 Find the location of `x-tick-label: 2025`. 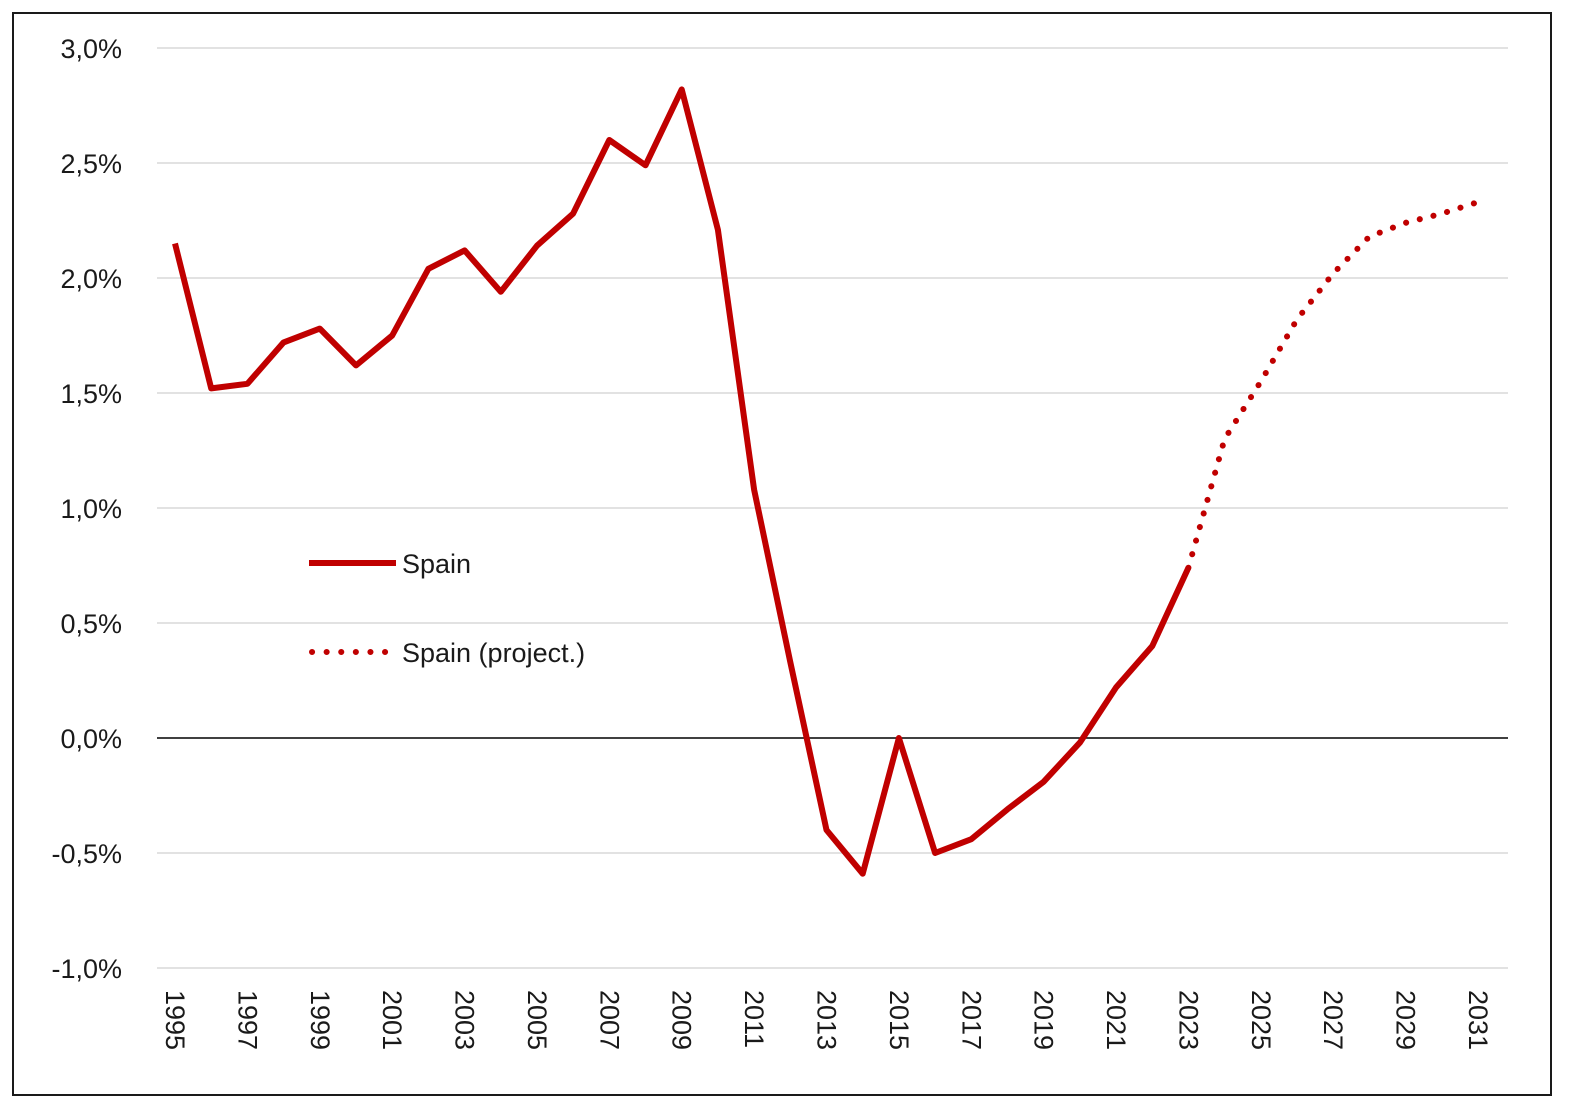

x-tick-label: 2025 is located at coordinates (1261, 1020).